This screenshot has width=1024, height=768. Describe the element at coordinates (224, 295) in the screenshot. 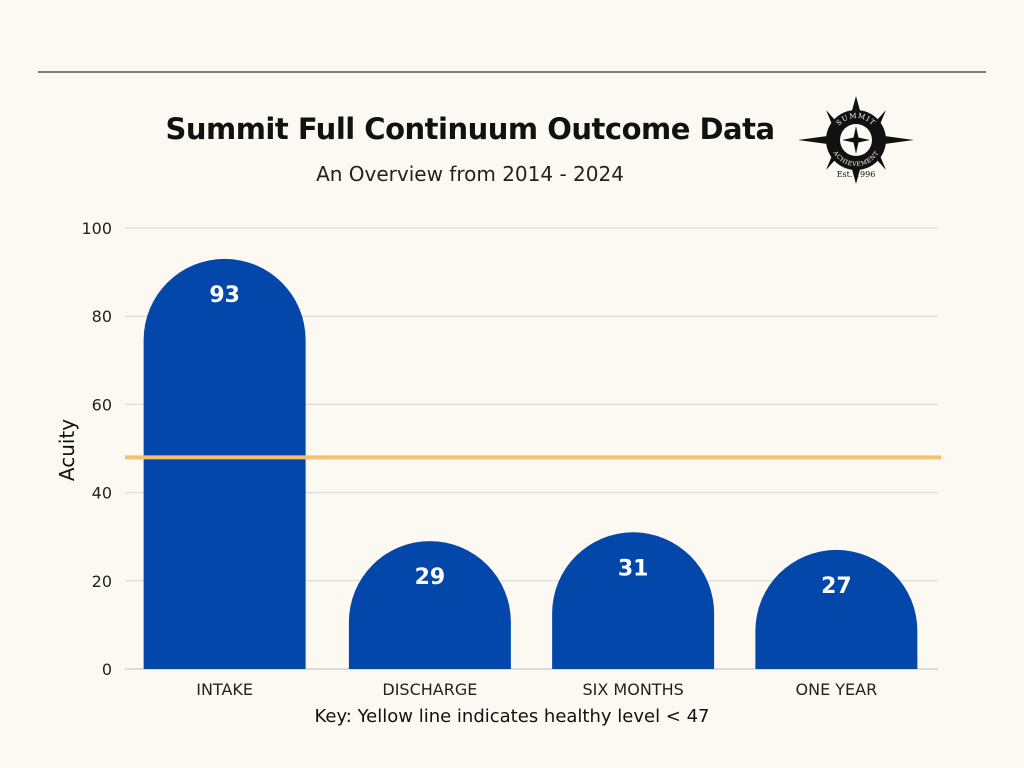

I see `data-label: 93` at that location.